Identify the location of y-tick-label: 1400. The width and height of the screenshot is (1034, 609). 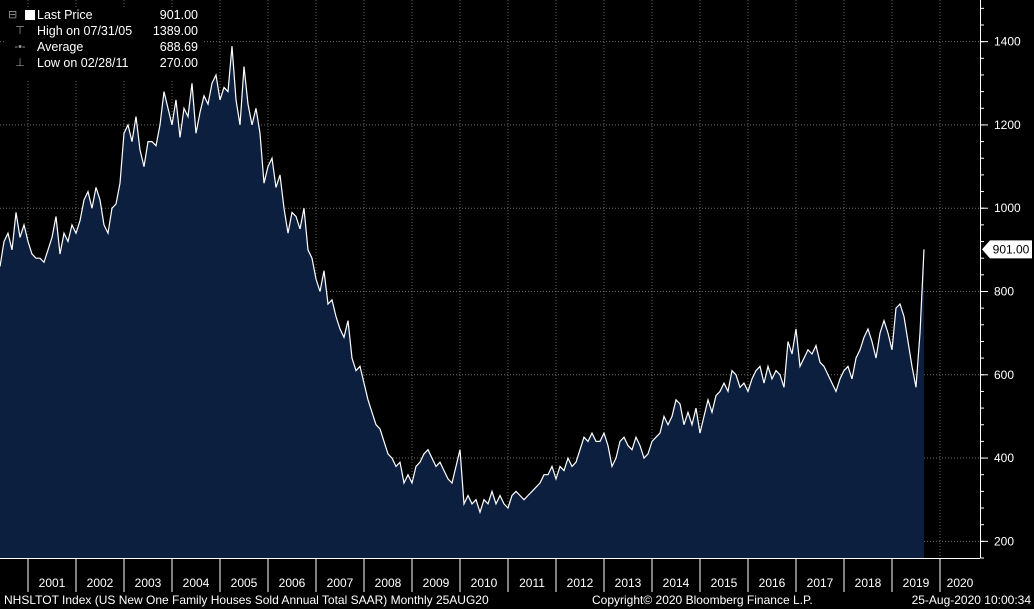
(1007, 42).